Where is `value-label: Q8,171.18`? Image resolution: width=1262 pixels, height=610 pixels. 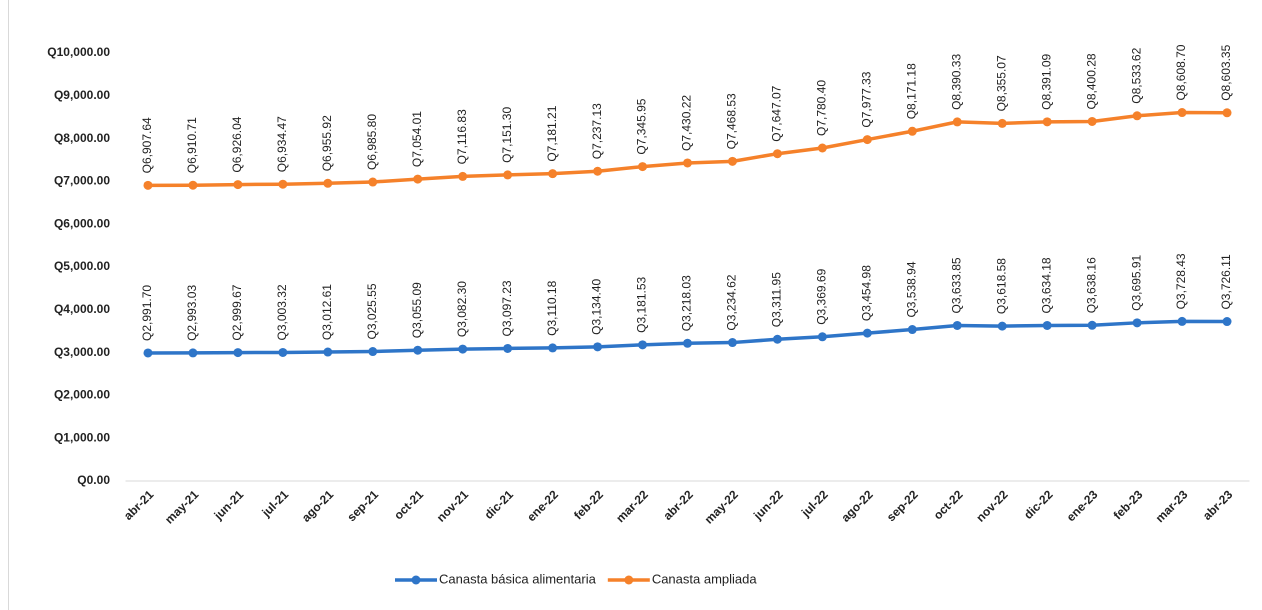
value-label: Q8,171.18 is located at coordinates (911, 91).